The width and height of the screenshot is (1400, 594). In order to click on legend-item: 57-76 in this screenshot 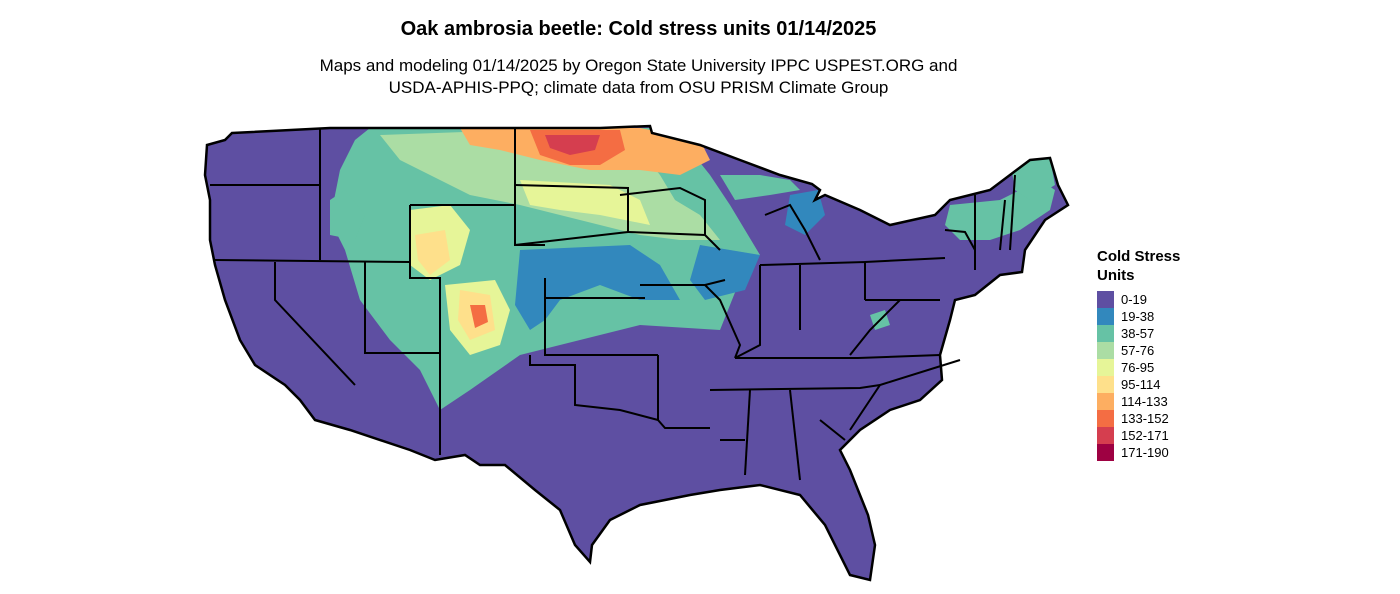, I will do `click(1138, 350)`.